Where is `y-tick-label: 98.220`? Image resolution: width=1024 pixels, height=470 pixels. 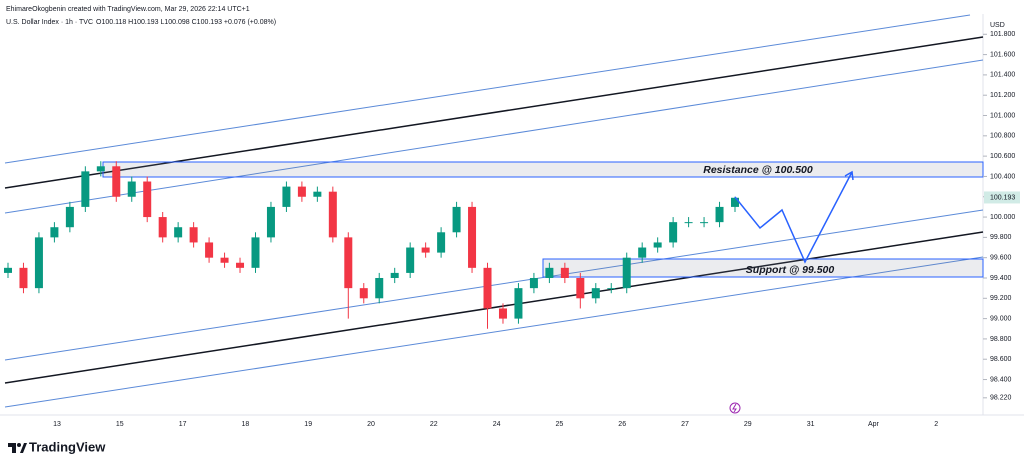 y-tick-label: 98.220 is located at coordinates (1001, 398).